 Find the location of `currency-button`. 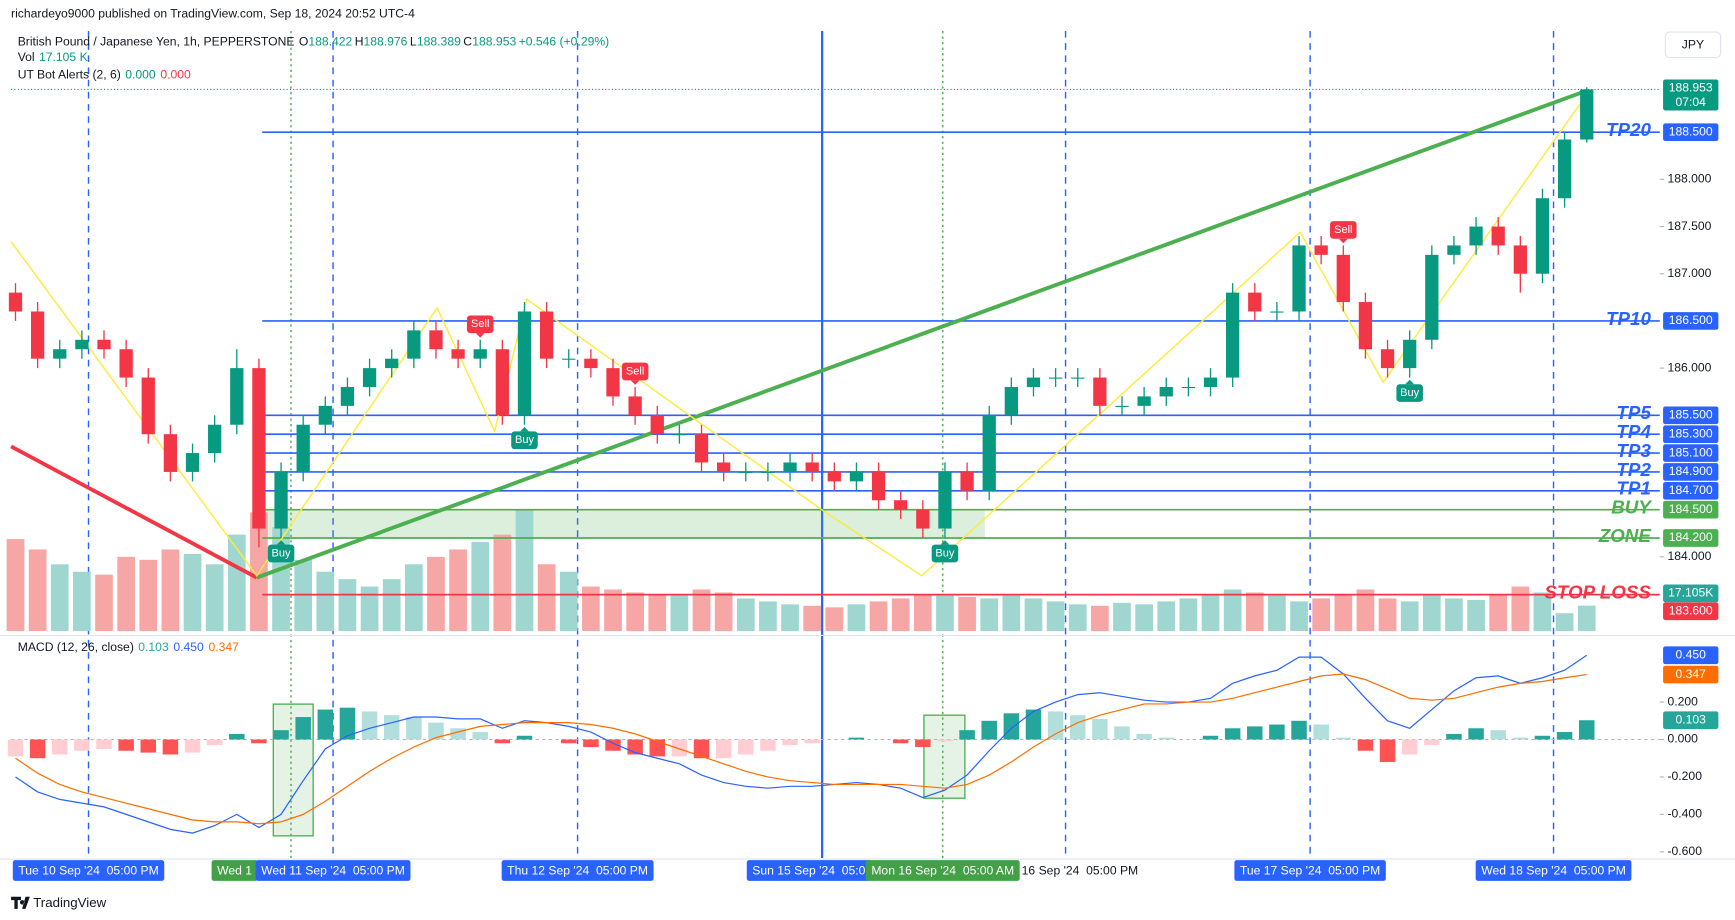

currency-button is located at coordinates (1693, 45).